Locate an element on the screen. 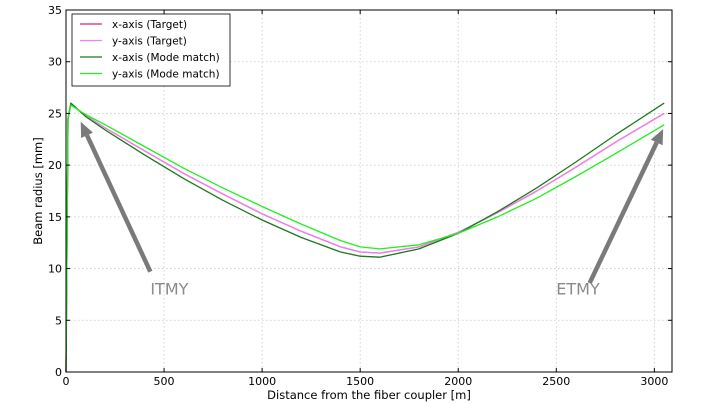 The image size is (720, 404). legend-label: y-axis (Mode match) is located at coordinates (166, 75).